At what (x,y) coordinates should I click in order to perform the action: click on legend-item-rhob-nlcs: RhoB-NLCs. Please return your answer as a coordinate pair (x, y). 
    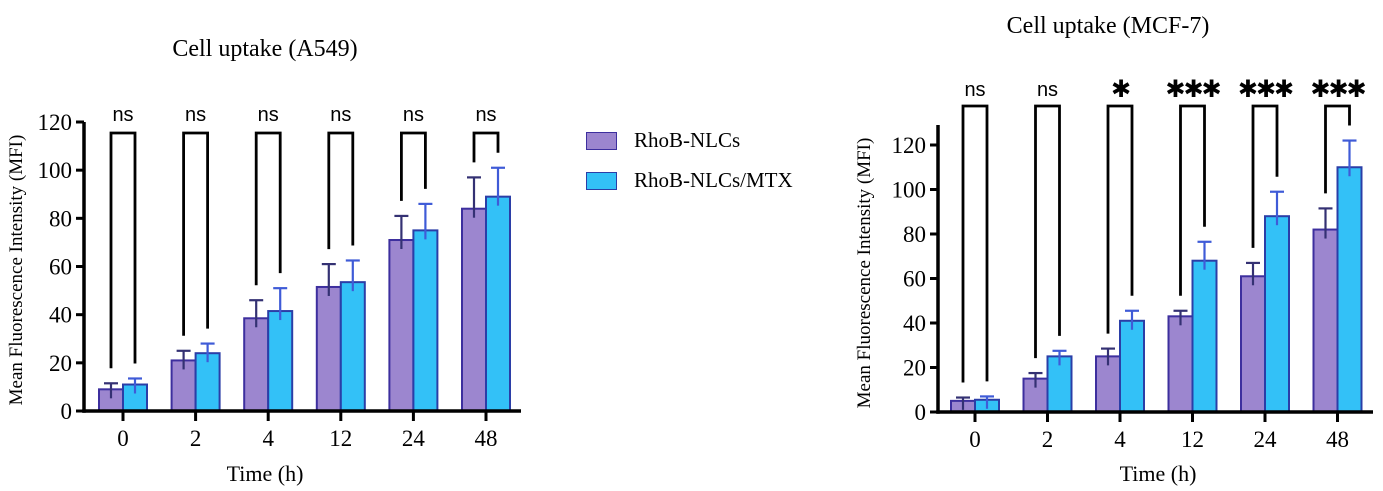
    Looking at the image, I should click on (689, 140).